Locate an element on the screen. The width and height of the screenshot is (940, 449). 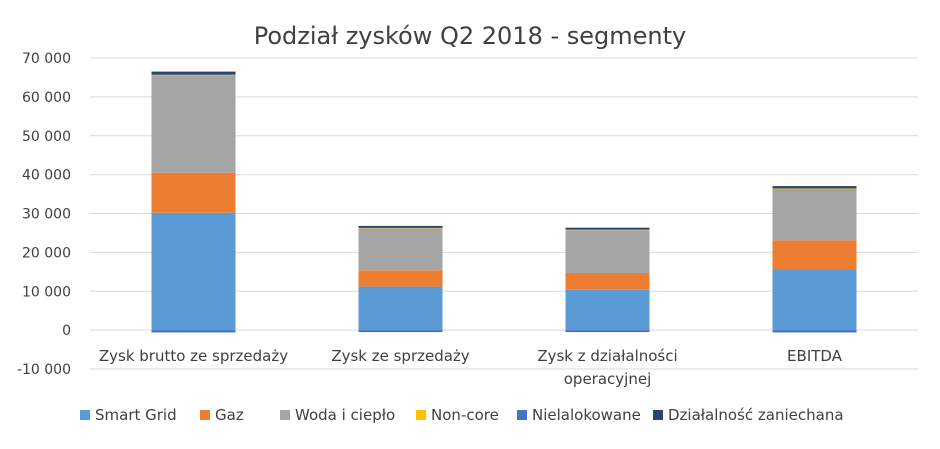
y-tick-label: 30 000 is located at coordinates (46, 215).